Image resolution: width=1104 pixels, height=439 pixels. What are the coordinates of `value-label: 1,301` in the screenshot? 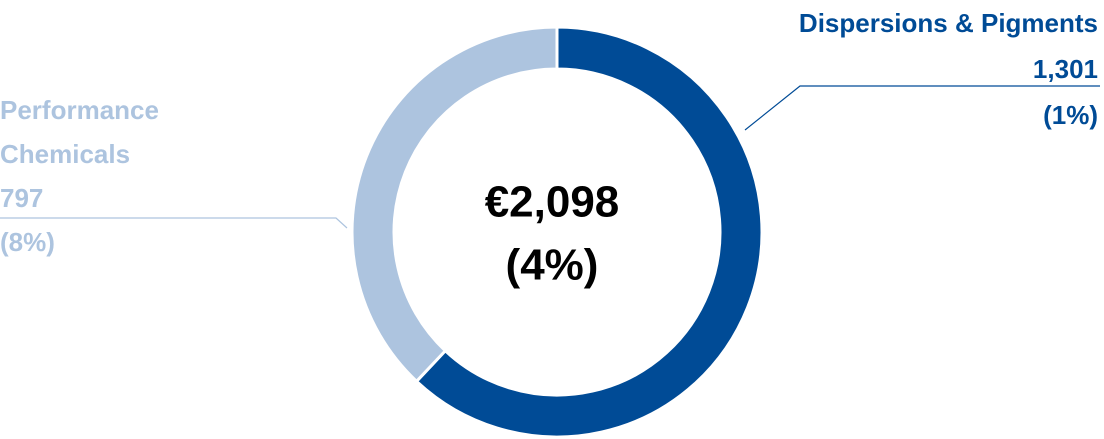 It's located at (1065, 69).